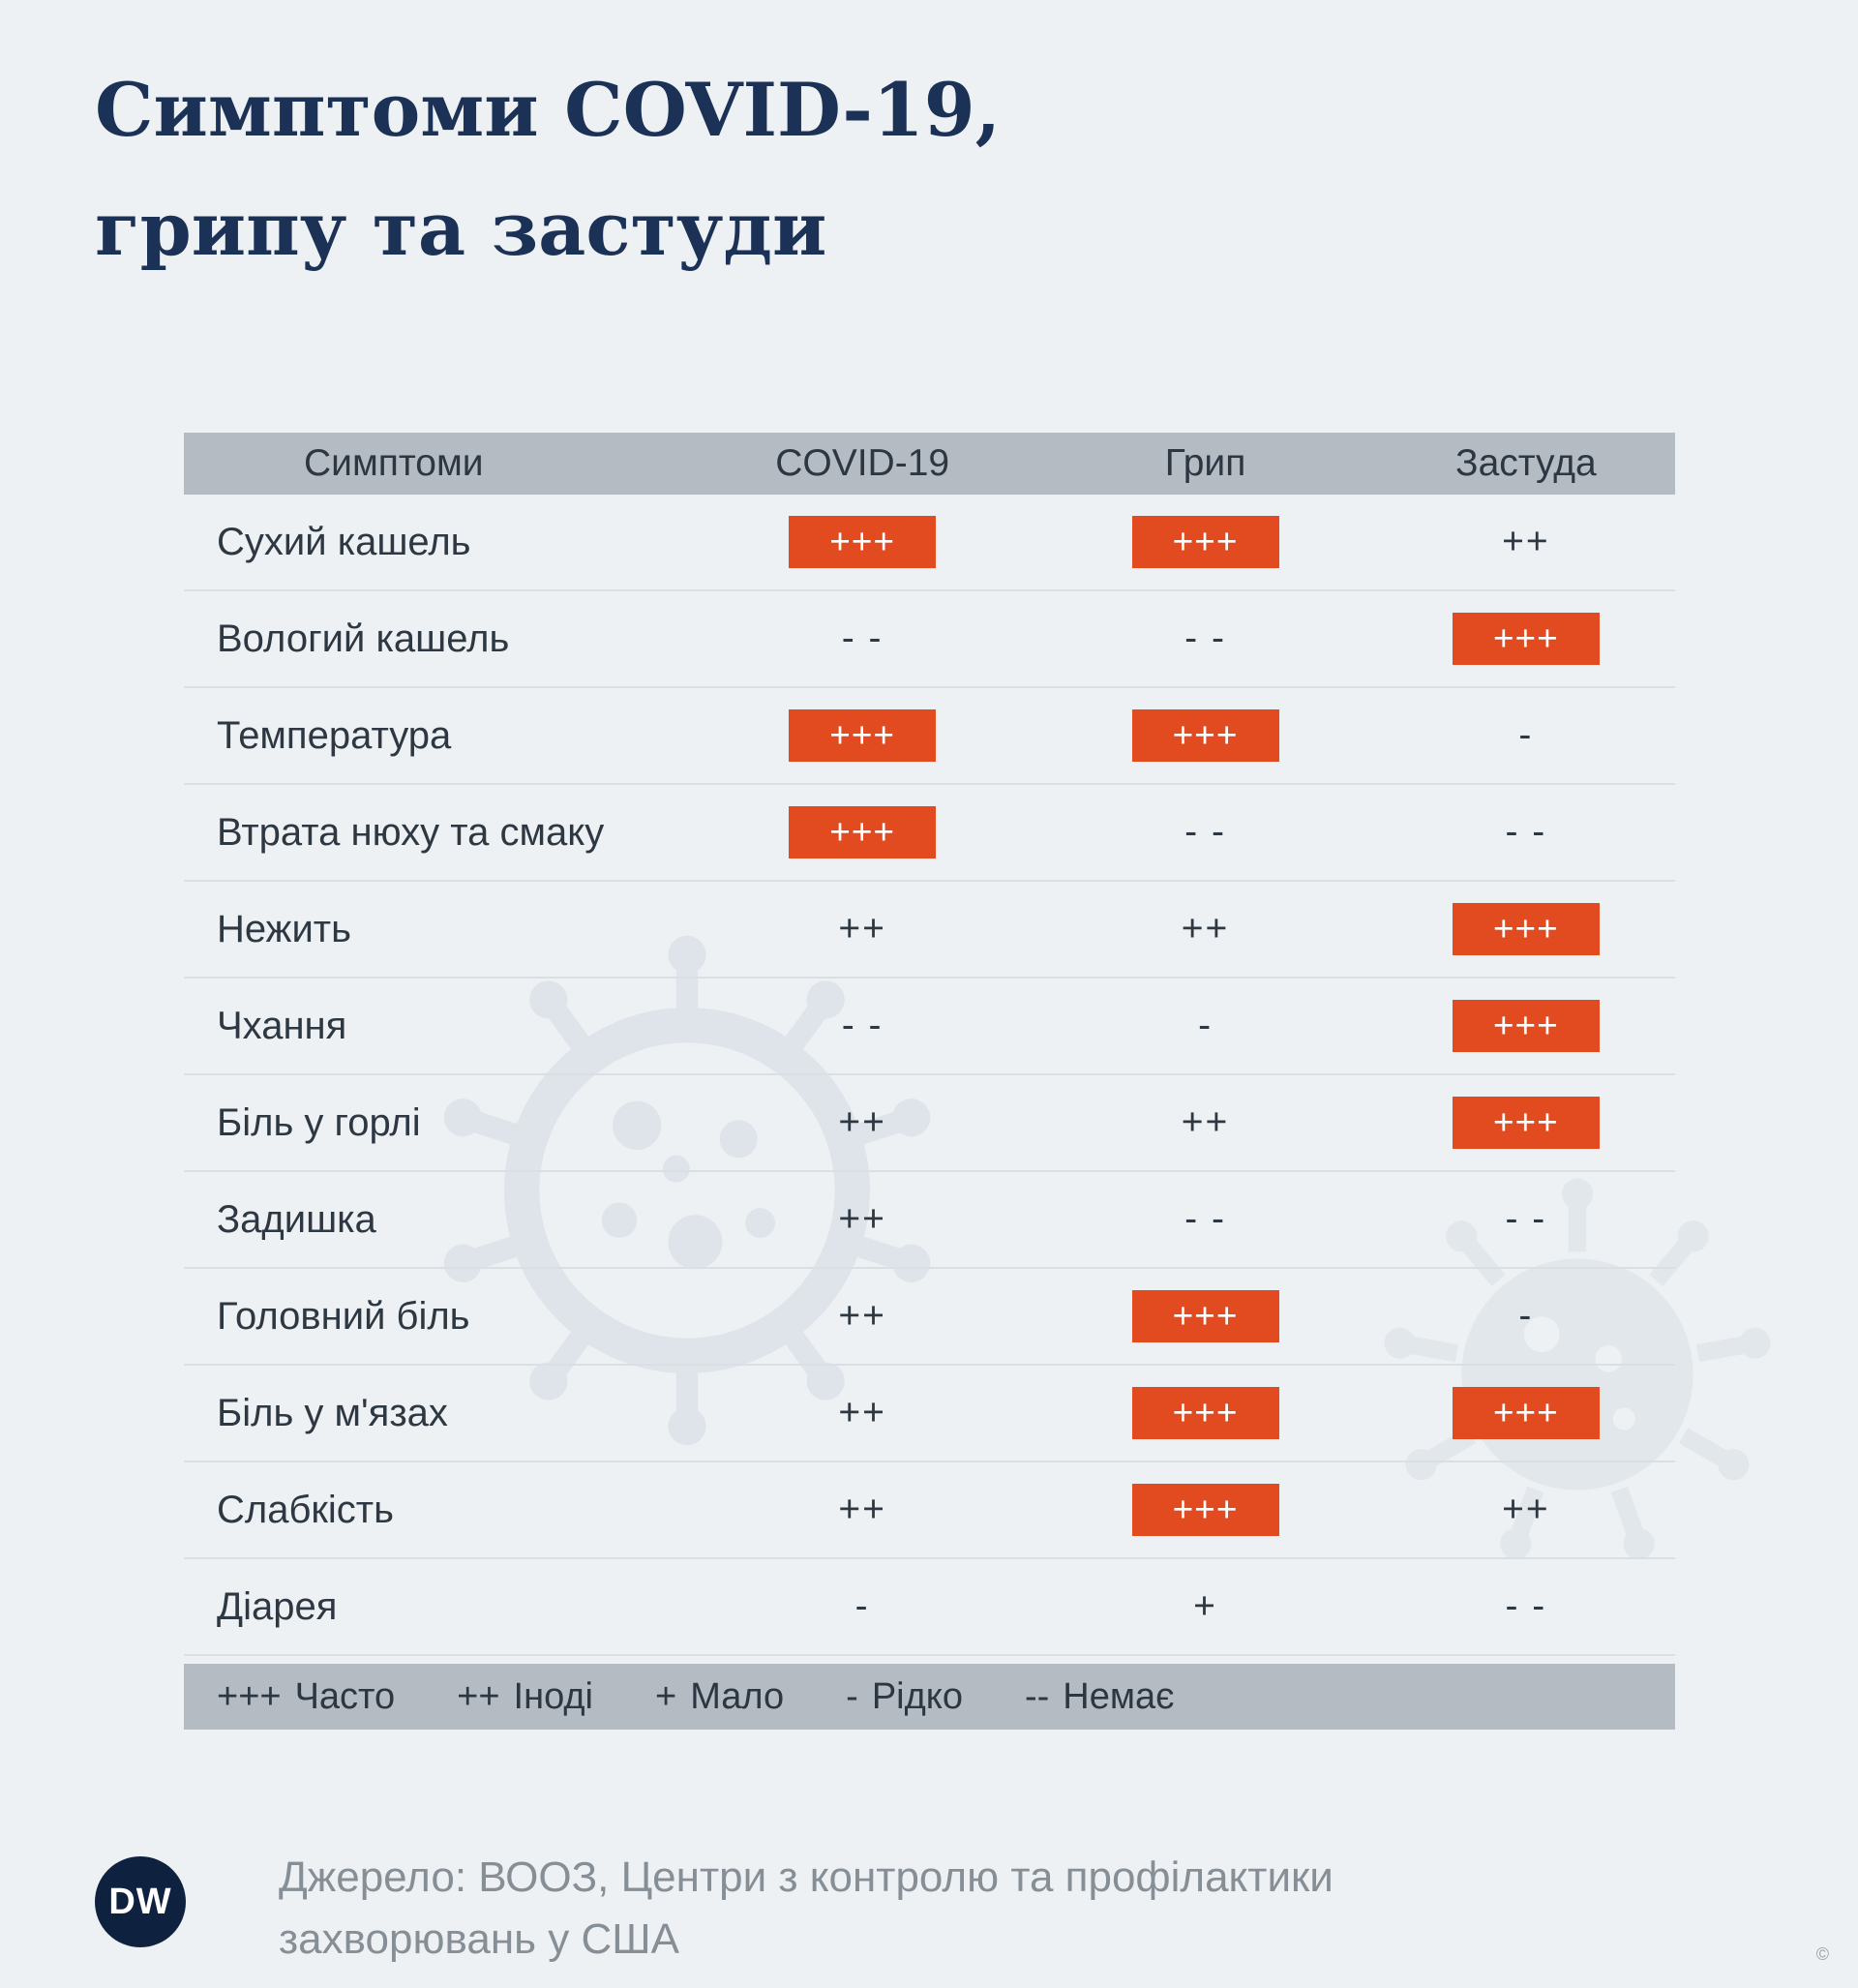 The width and height of the screenshot is (1858, 1988). What do you see at coordinates (1205, 1606) in the screenshot?
I see `flu-cell: +` at bounding box center [1205, 1606].